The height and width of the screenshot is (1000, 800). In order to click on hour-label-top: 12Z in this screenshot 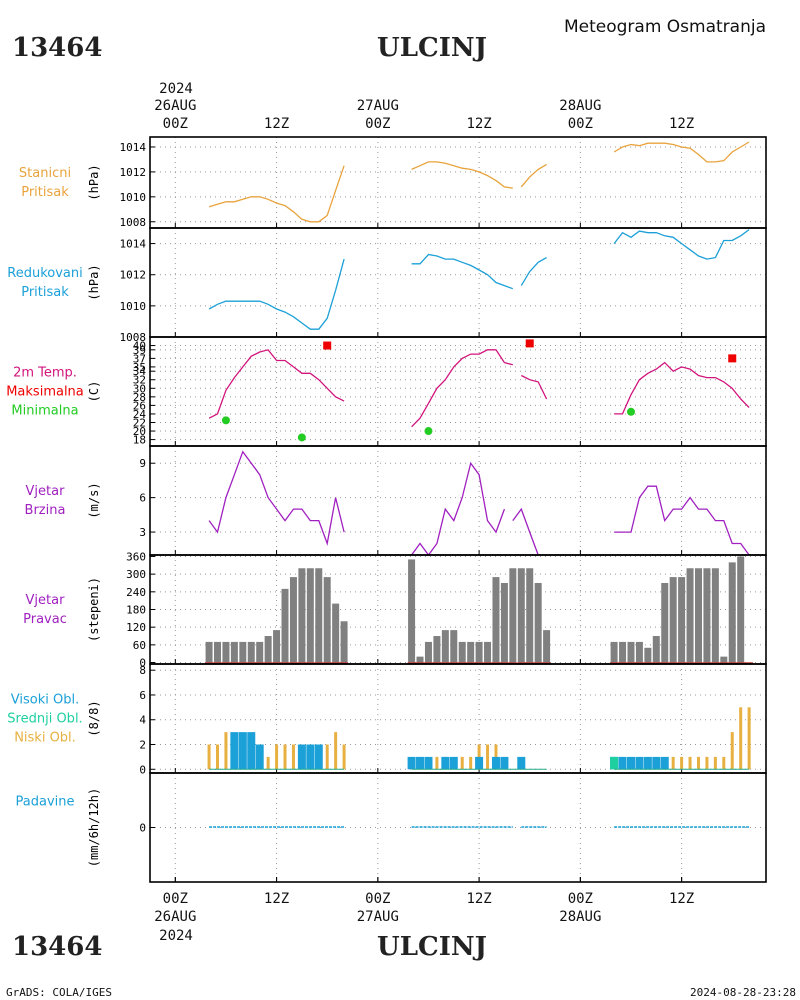, I will do `click(276, 124)`.